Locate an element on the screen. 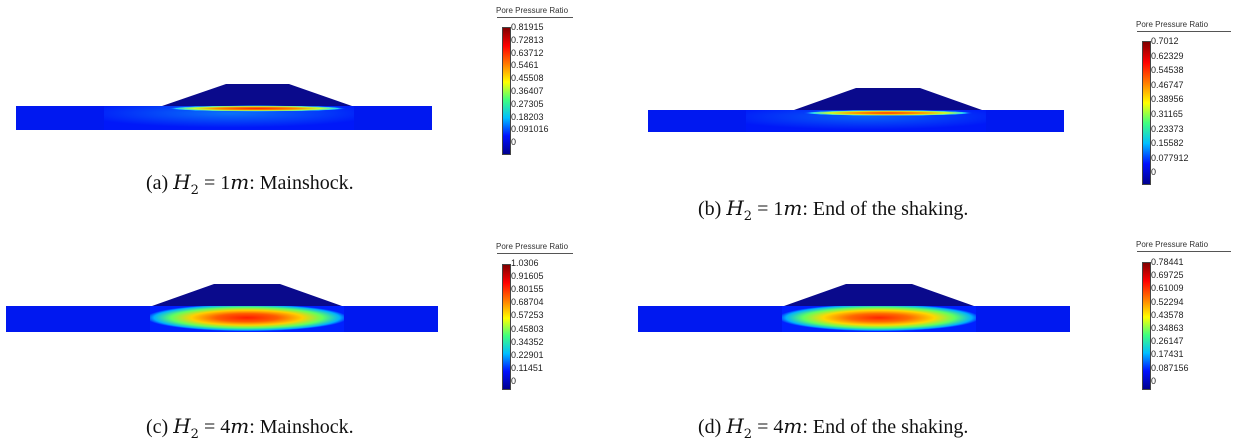  colorbar-tick-label: 0.22901 is located at coordinates (527, 354).